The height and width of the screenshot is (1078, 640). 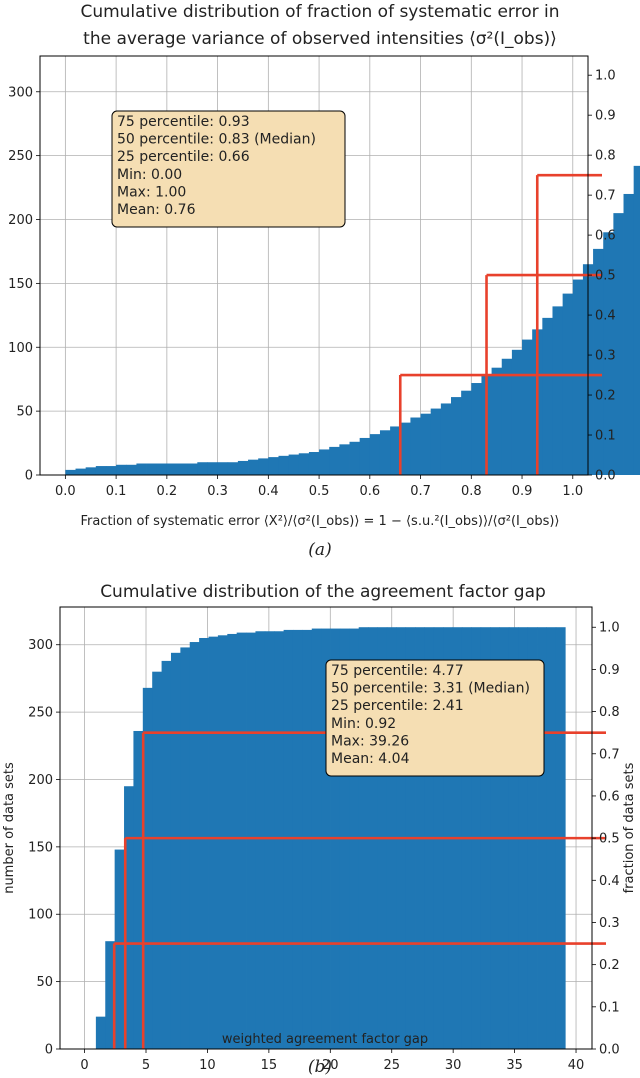 What do you see at coordinates (609, 839) in the screenshot?
I see `panel-b-y2-tick-label: 0.5` at bounding box center [609, 839].